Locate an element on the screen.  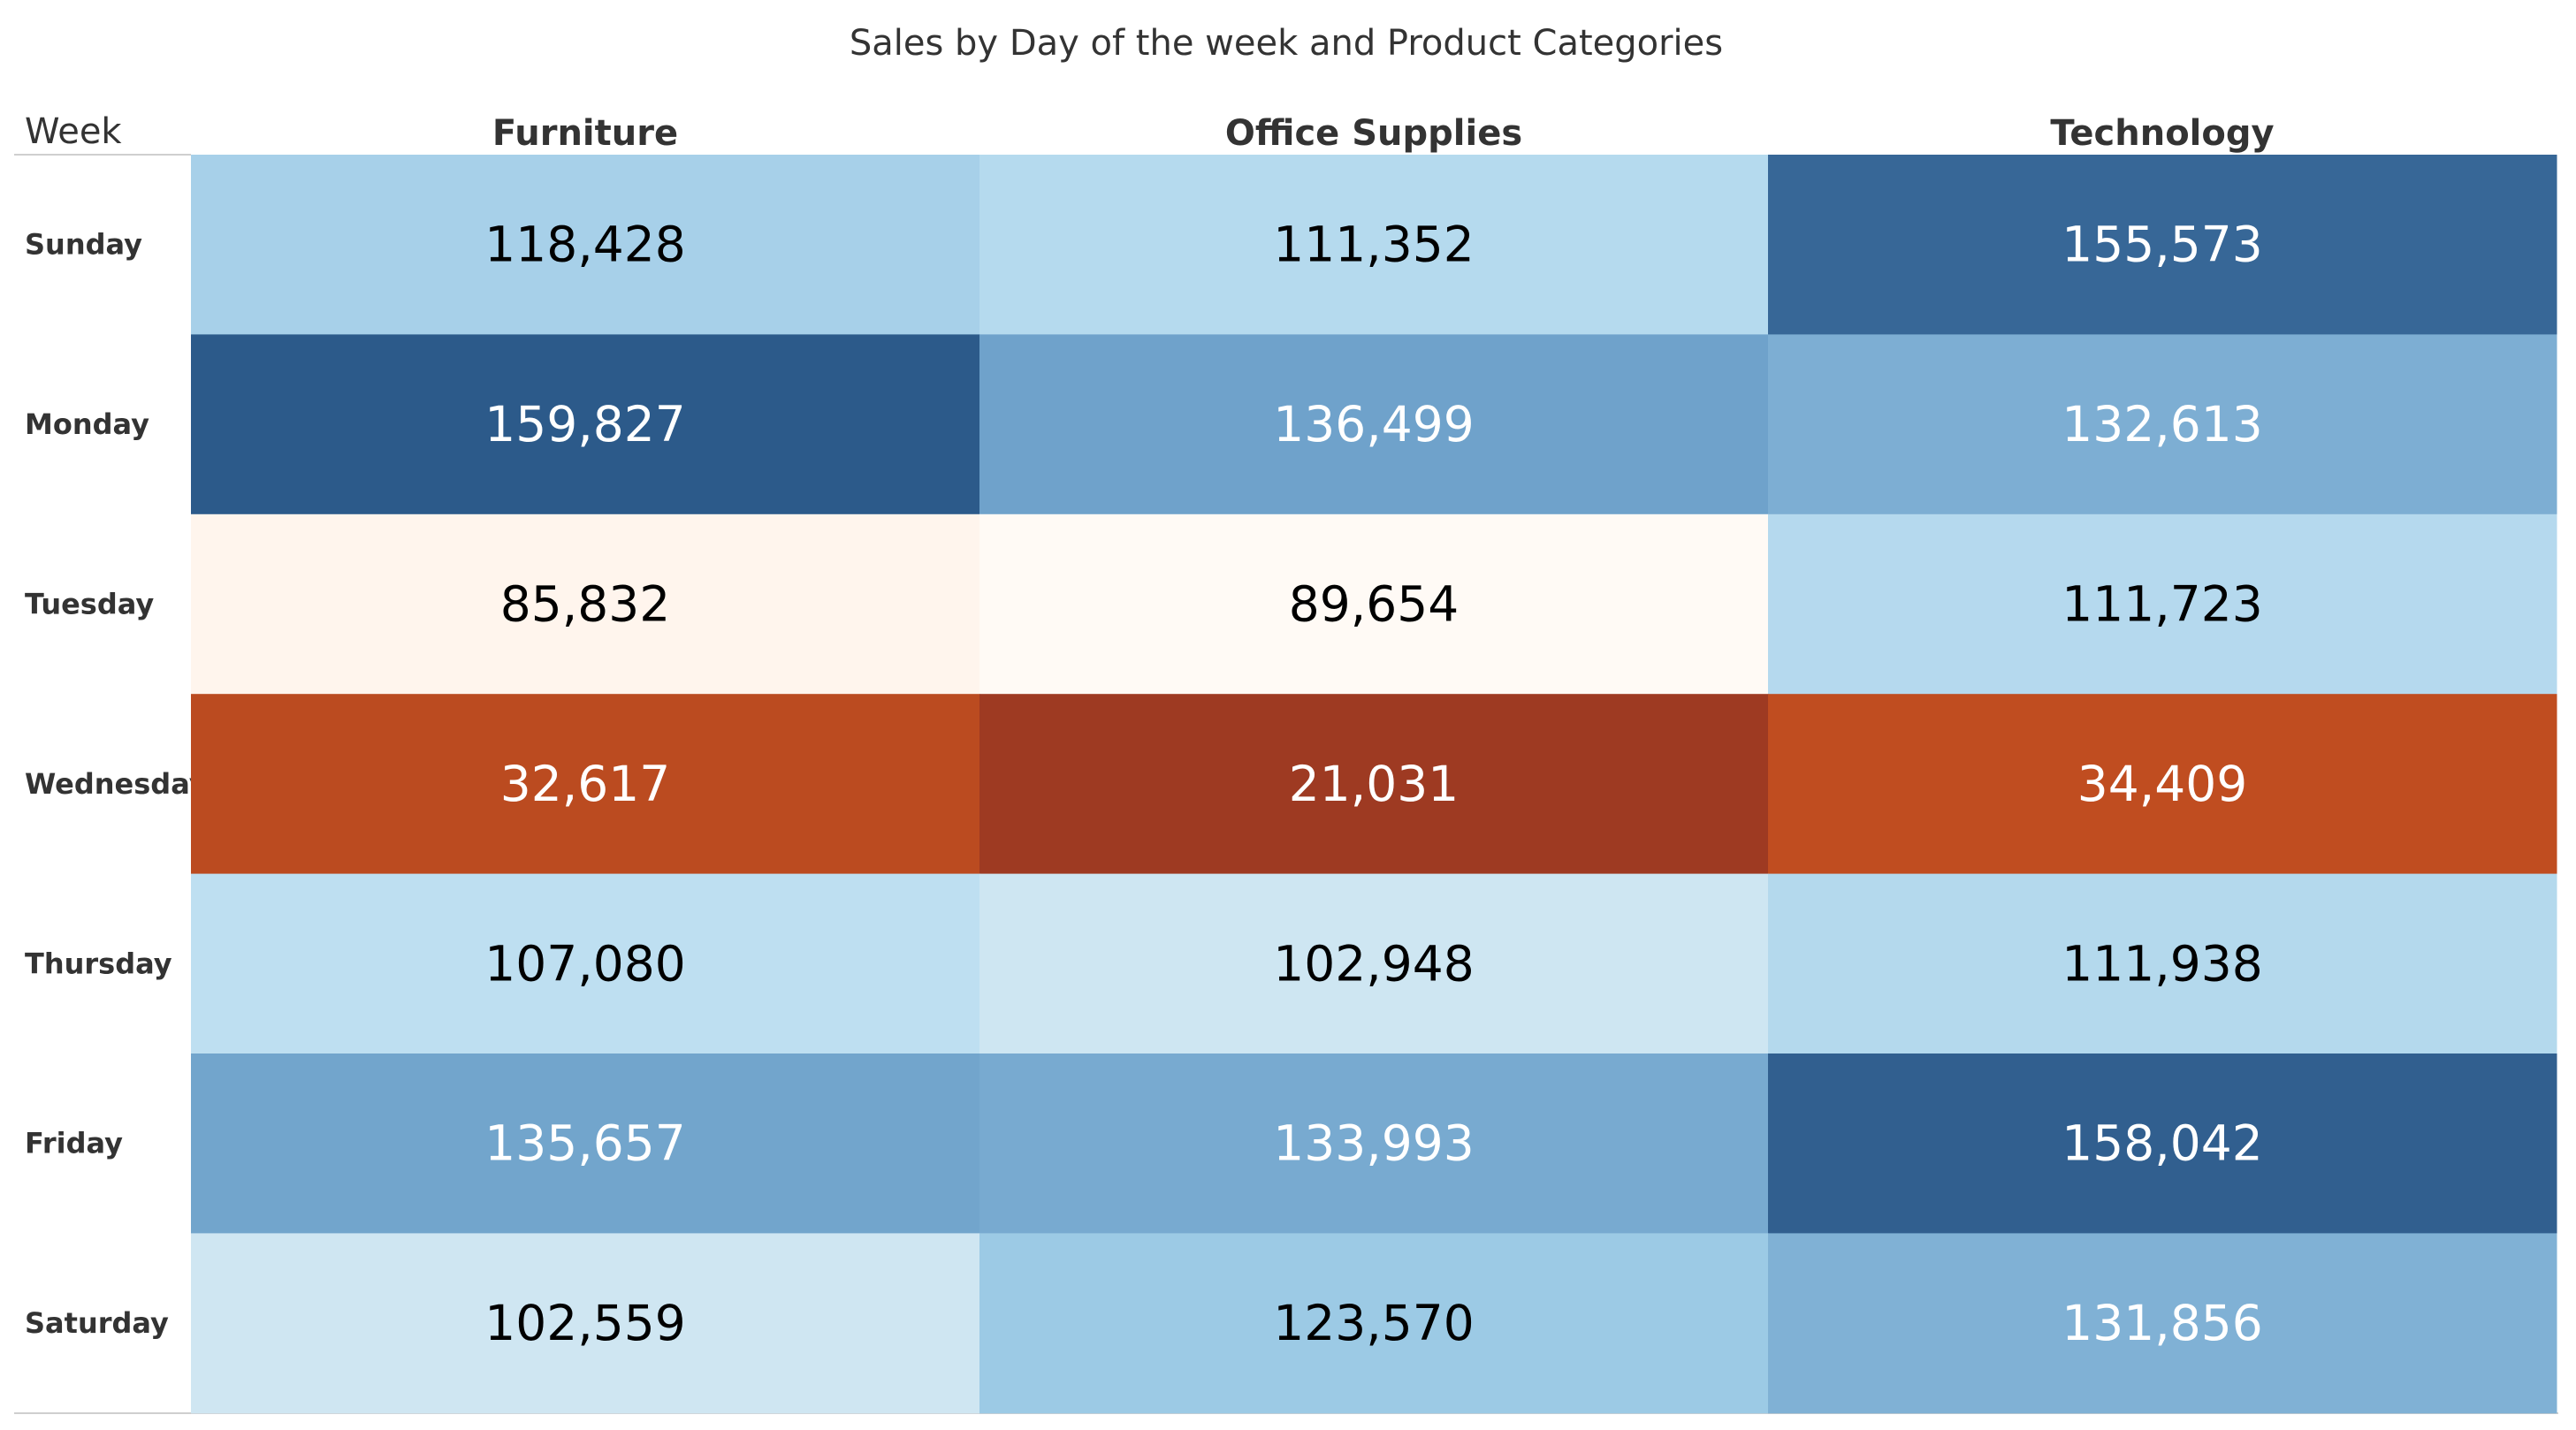
row-label-sunday: Sunday is located at coordinates (83, 245).